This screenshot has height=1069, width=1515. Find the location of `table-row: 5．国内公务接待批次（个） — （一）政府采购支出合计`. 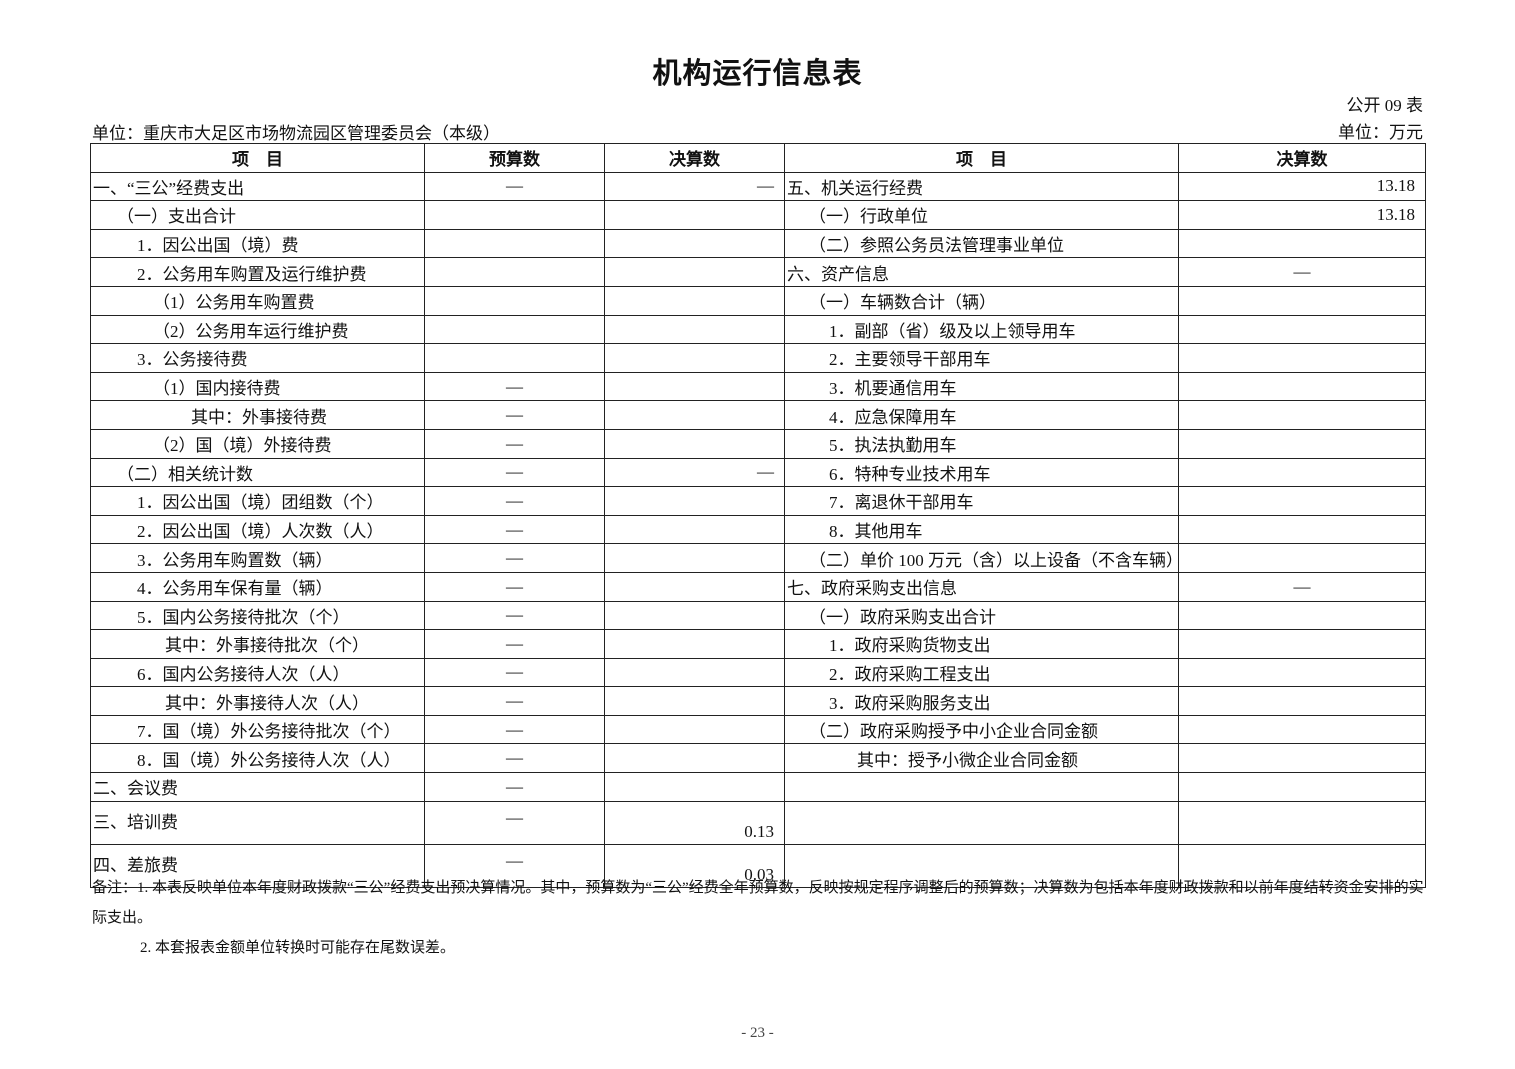

table-row: 5．国内公务接待批次（个） — （一）政府采购支出合计 is located at coordinates (758, 615).